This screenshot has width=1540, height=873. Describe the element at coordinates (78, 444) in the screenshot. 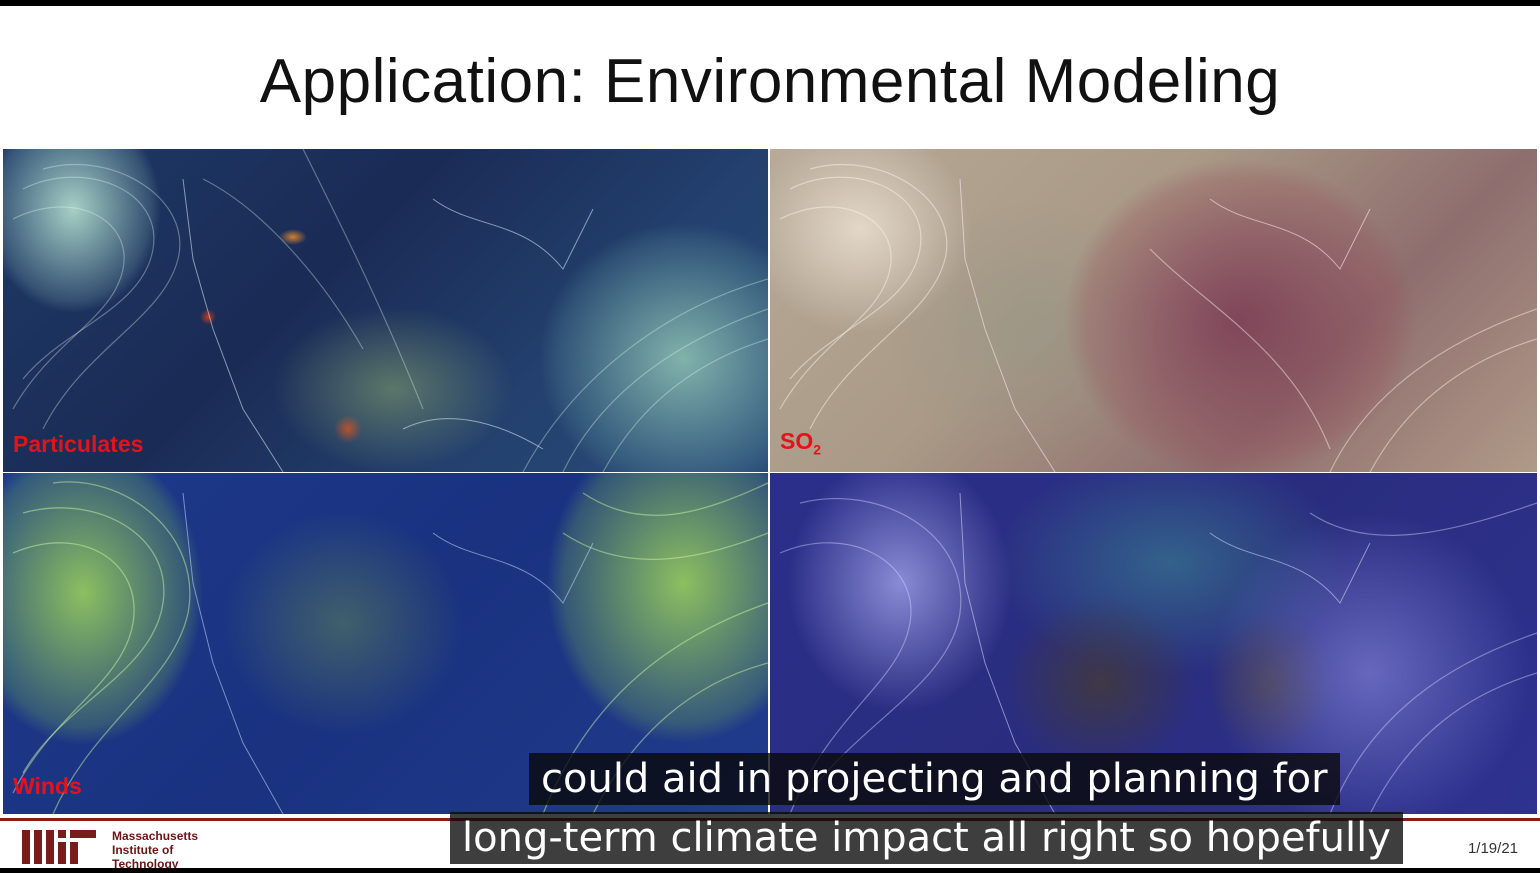

I see `panel-label-particulates: Particulates` at that location.